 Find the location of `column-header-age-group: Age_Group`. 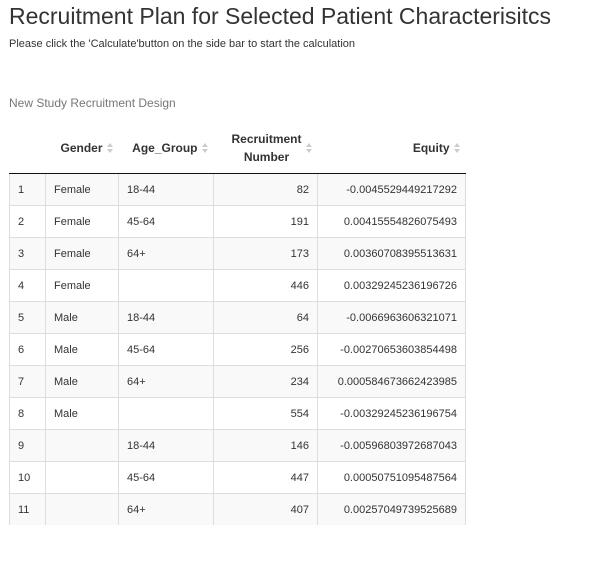

column-header-age-group: Age_Group is located at coordinates (166, 148).